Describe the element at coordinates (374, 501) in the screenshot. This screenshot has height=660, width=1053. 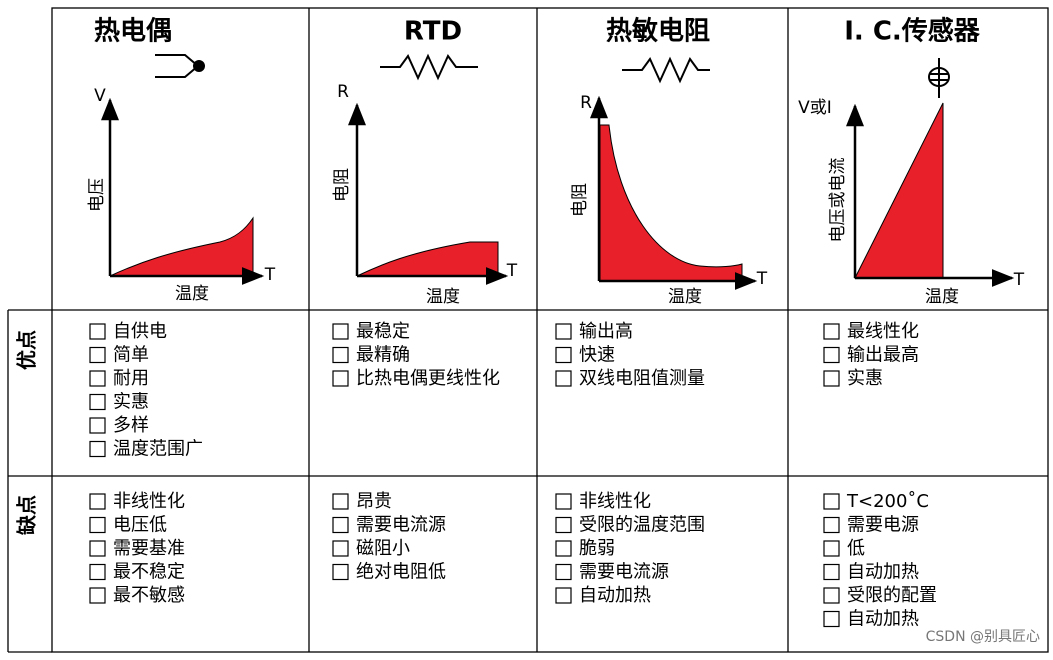
I see `con-item: 昂贵` at that location.